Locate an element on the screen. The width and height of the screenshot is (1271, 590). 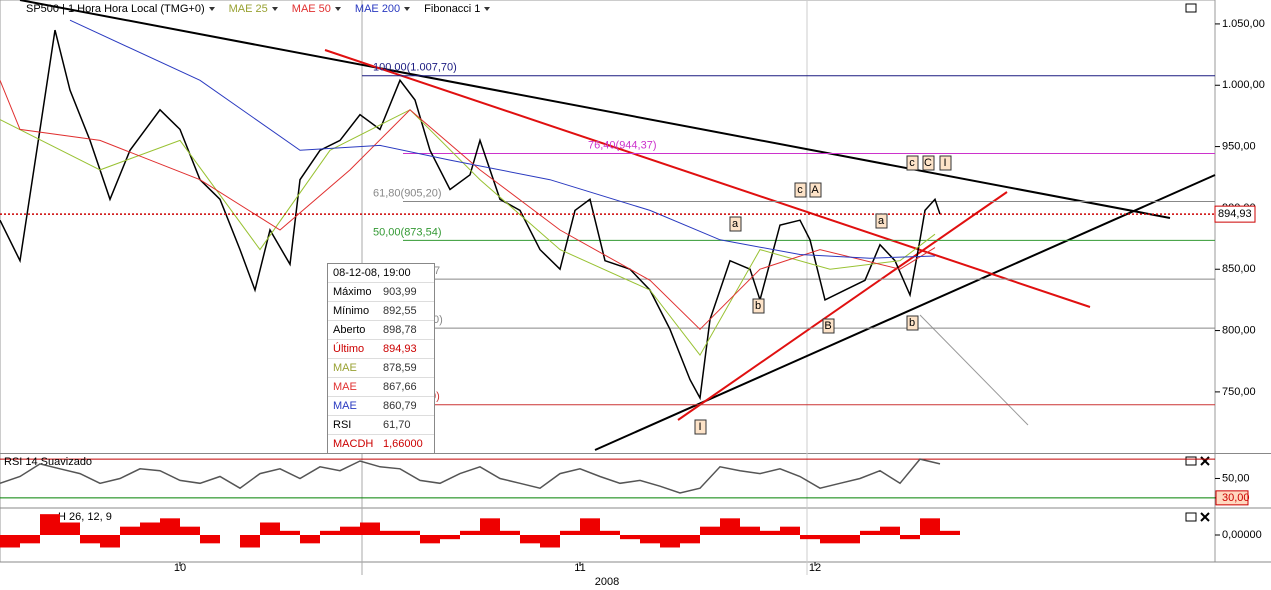
fib-label: 0) is located at coordinates (438, 320).